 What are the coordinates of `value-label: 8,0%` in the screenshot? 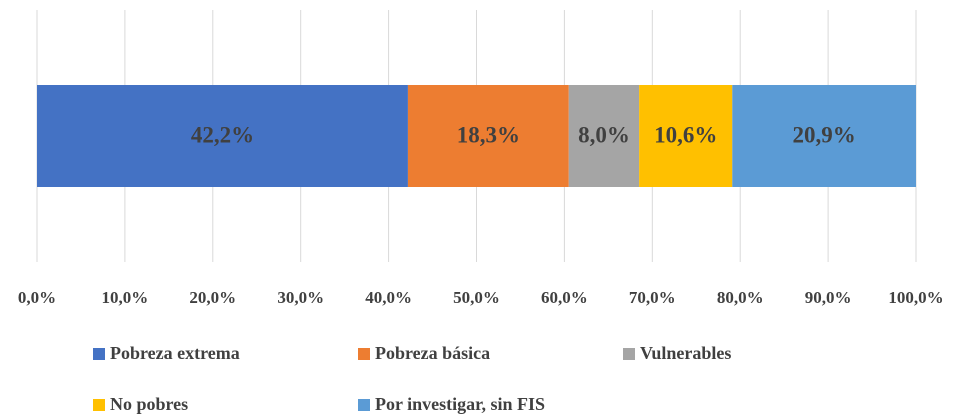 It's located at (604, 134).